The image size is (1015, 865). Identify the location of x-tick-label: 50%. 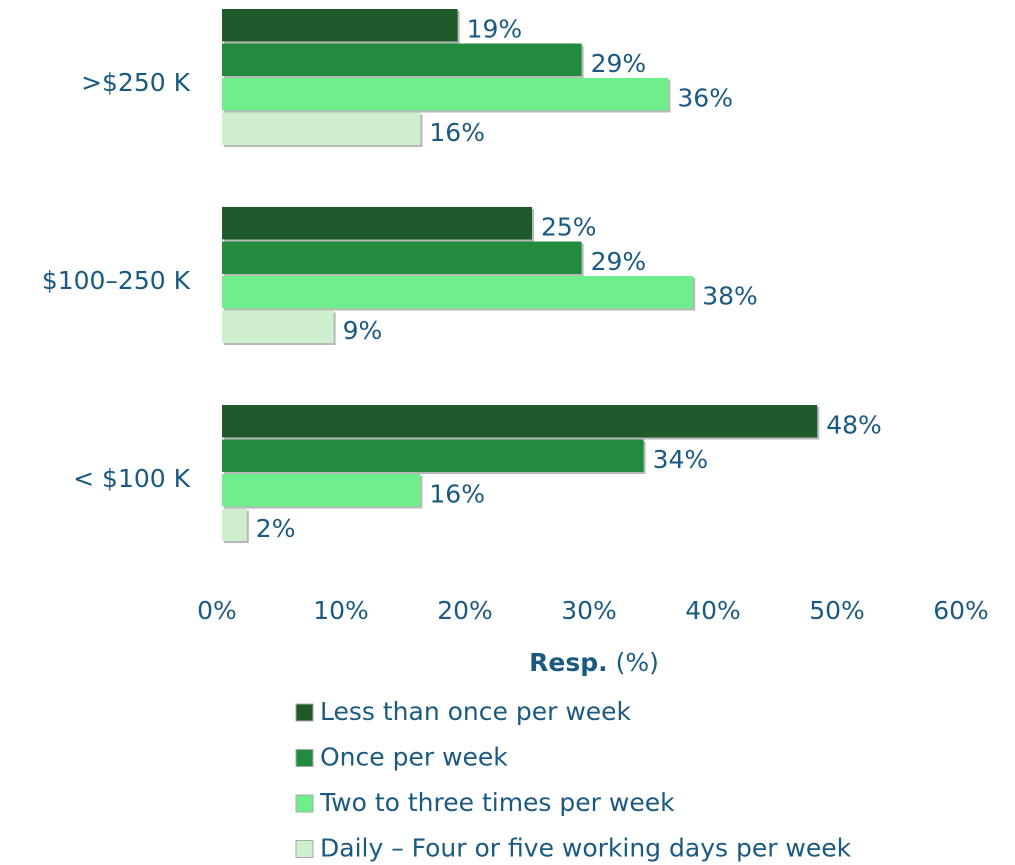
(837, 610).